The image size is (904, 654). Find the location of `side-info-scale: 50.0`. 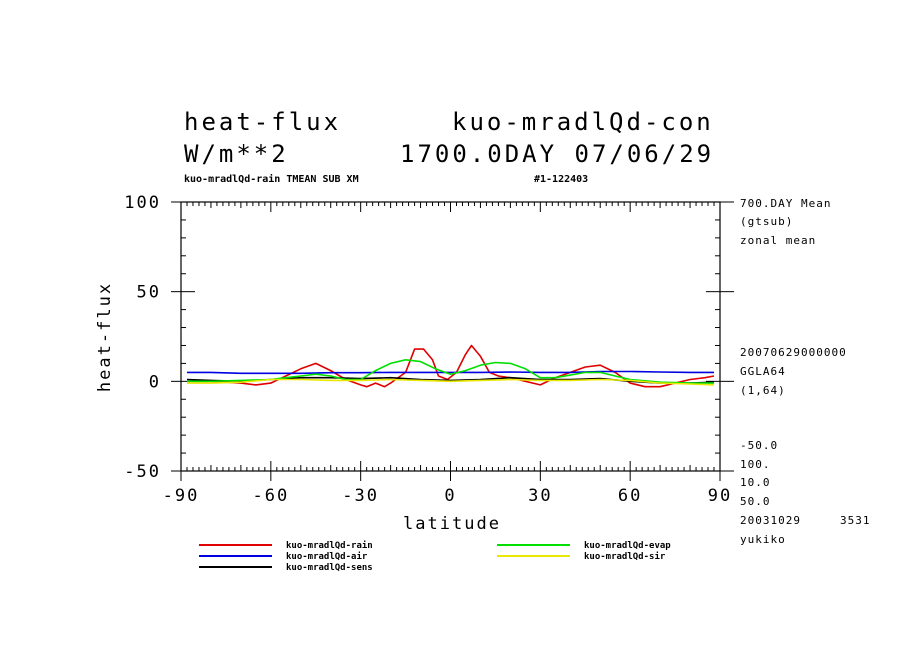

side-info-scale: 50.0 is located at coordinates (755, 501).